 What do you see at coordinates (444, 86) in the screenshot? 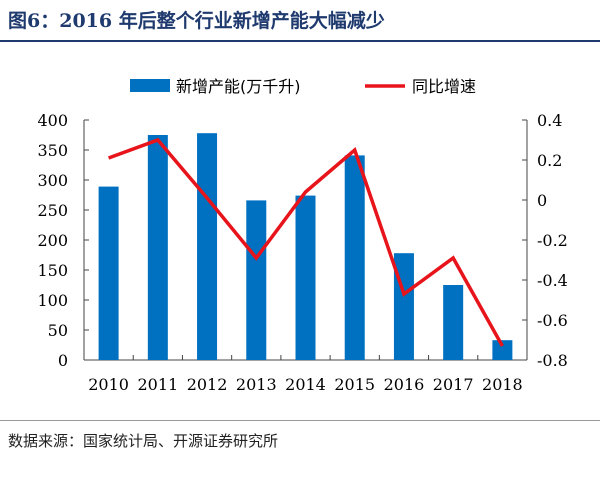
I see `legend-line-label: 同比增速` at bounding box center [444, 86].